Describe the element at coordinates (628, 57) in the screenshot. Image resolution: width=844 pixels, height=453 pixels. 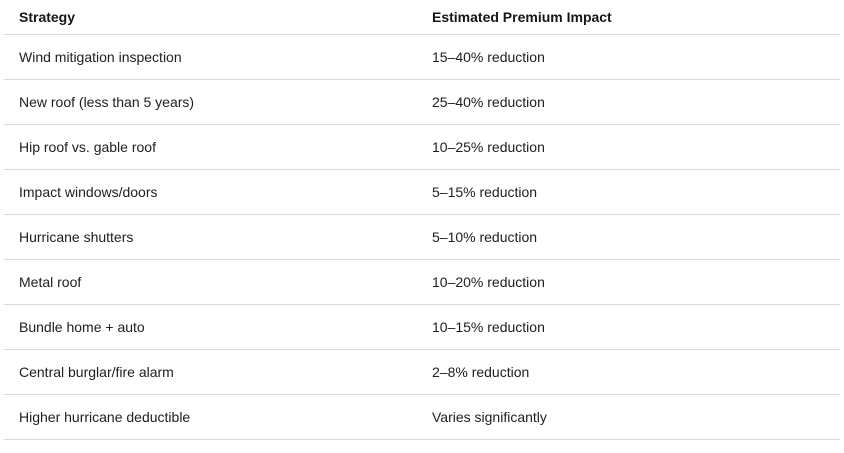
I see `impact-cell: 15–40% reduction` at that location.